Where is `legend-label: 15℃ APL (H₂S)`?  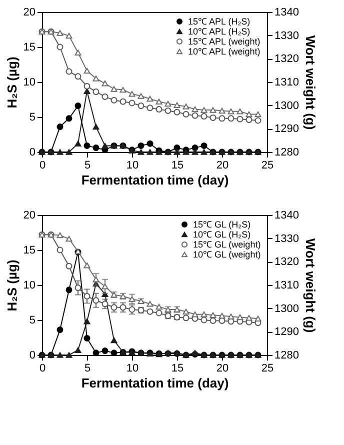 legend-label: 15℃ APL (H₂S) is located at coordinates (219, 21).